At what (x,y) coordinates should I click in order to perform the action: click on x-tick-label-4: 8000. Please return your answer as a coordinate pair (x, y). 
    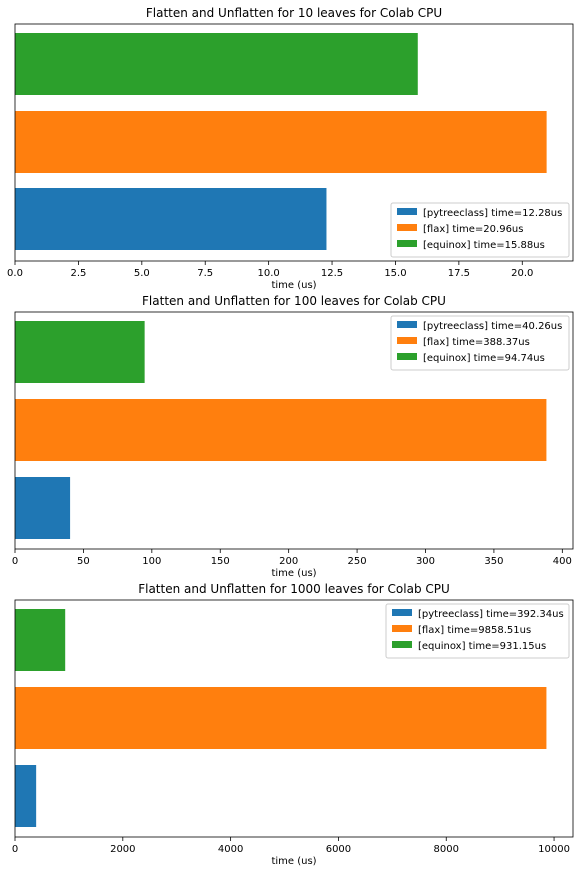
    Looking at the image, I should click on (446, 849).